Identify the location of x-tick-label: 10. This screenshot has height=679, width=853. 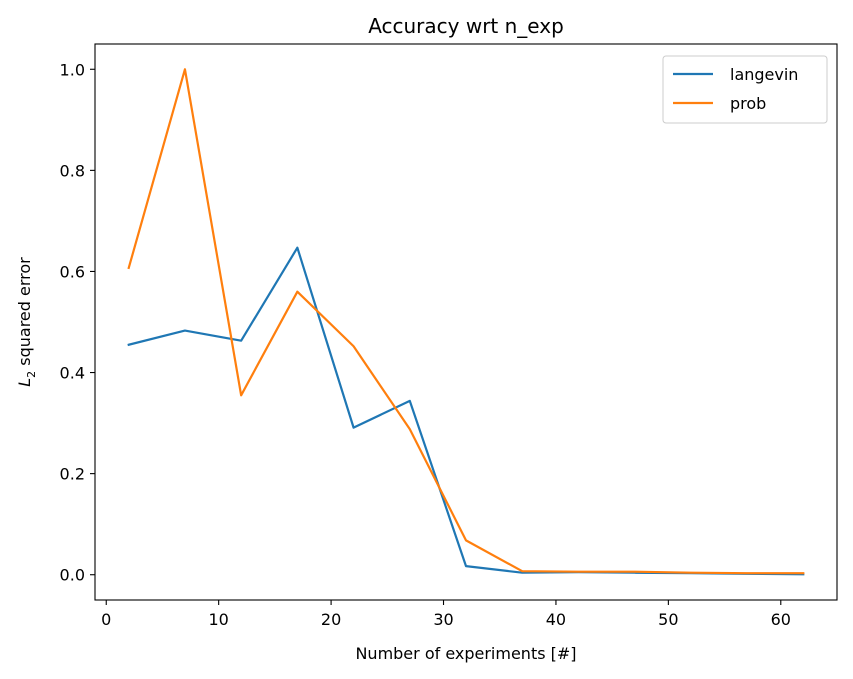
(218, 619).